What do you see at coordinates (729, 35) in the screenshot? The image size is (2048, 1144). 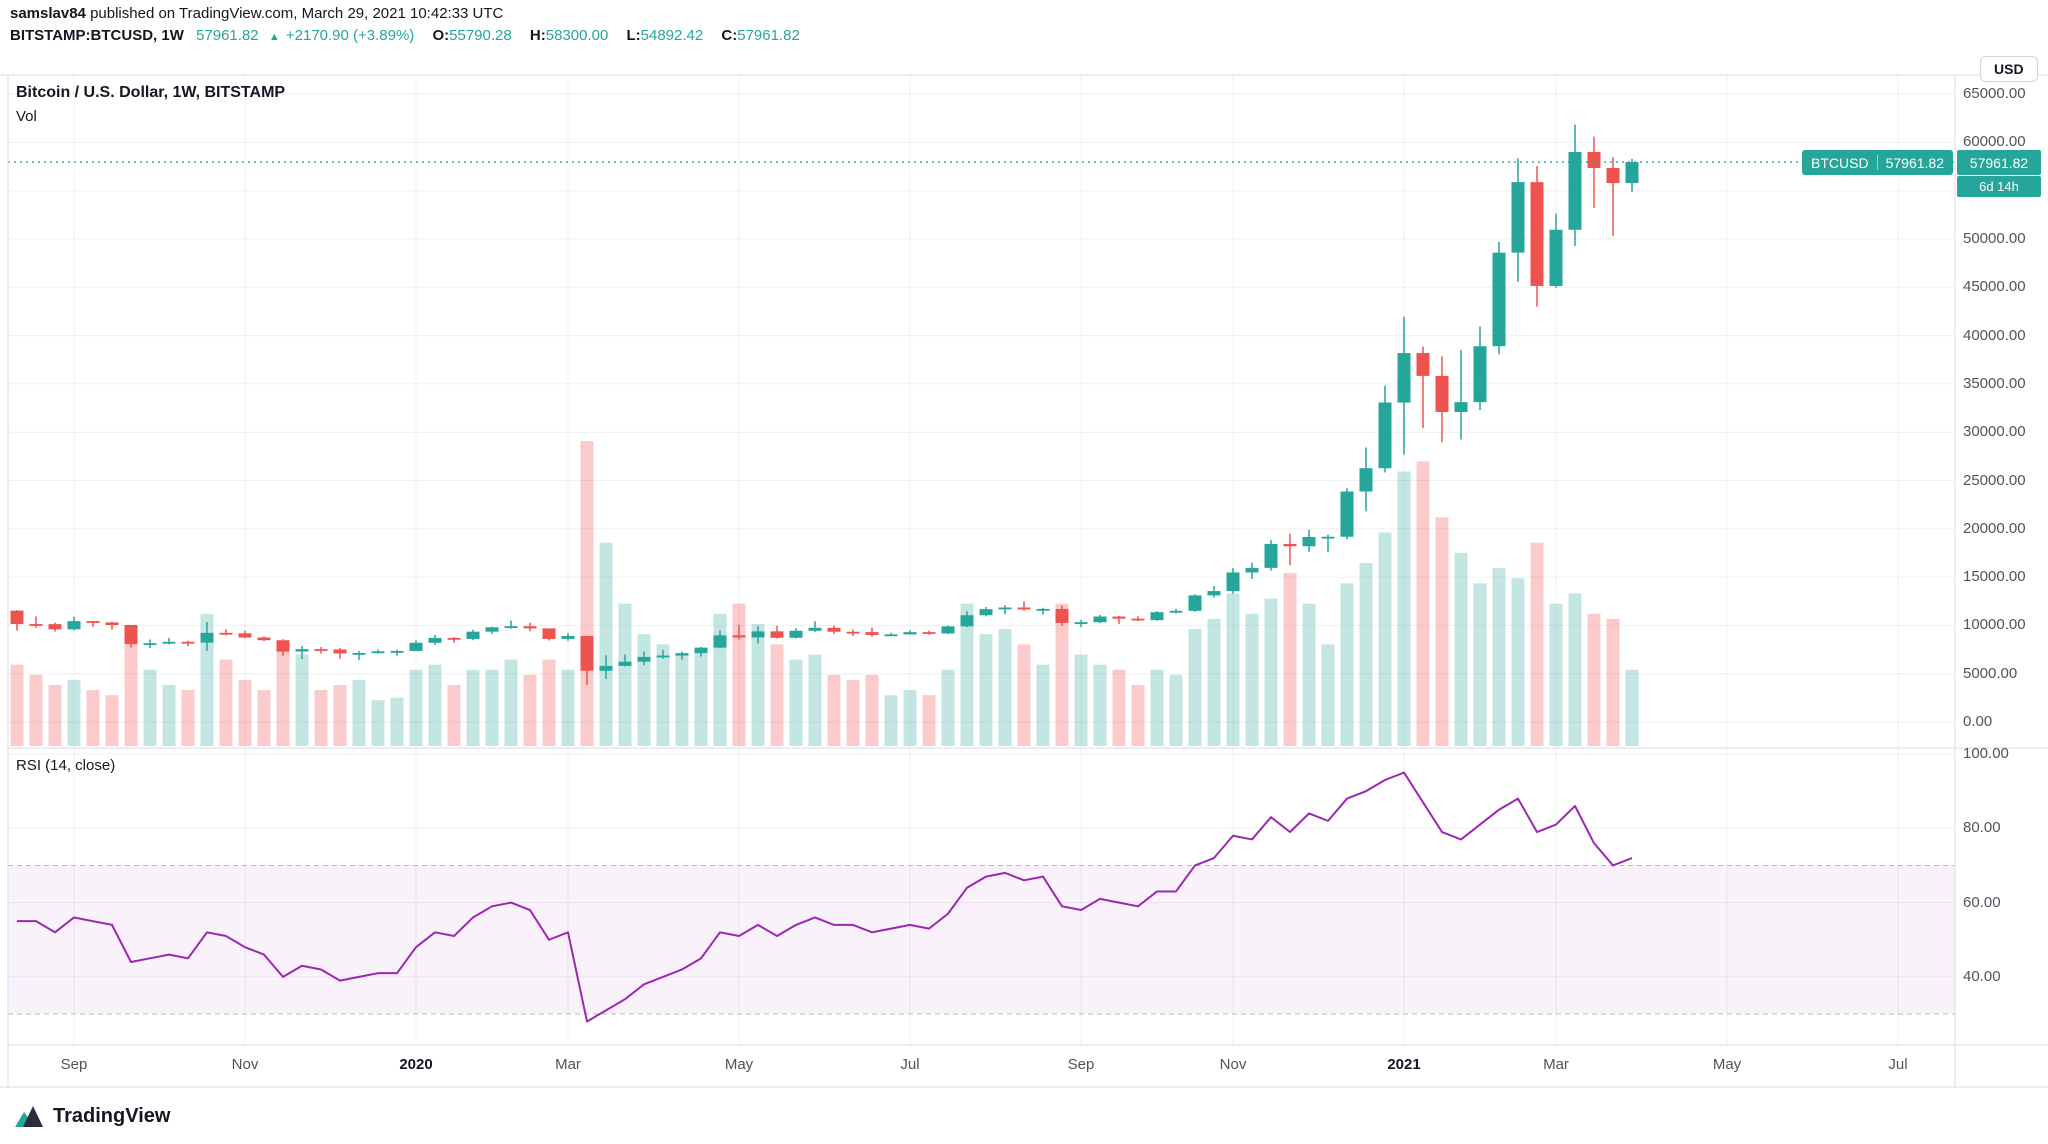 I see `close-label: C:` at bounding box center [729, 35].